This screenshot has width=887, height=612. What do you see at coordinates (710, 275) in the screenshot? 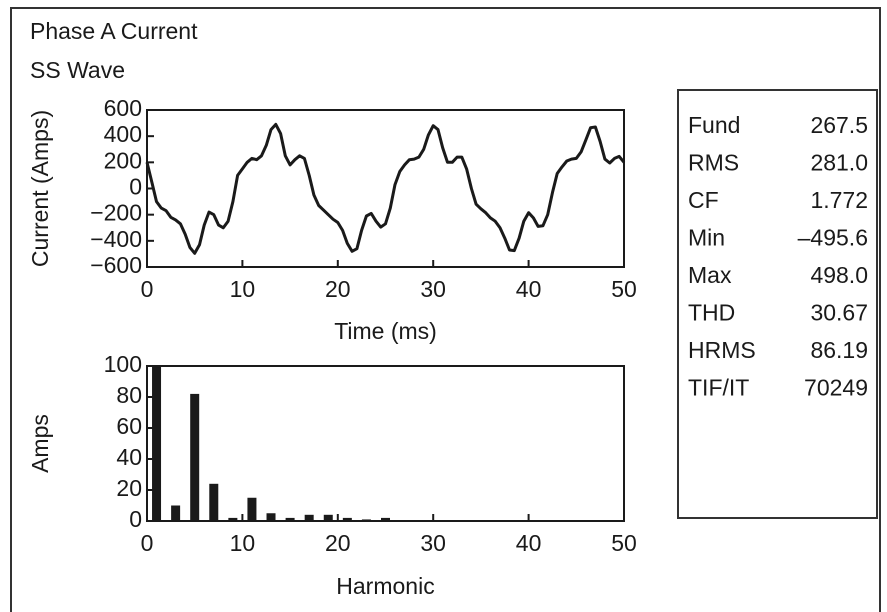
I see `stat-label: Max` at bounding box center [710, 275].